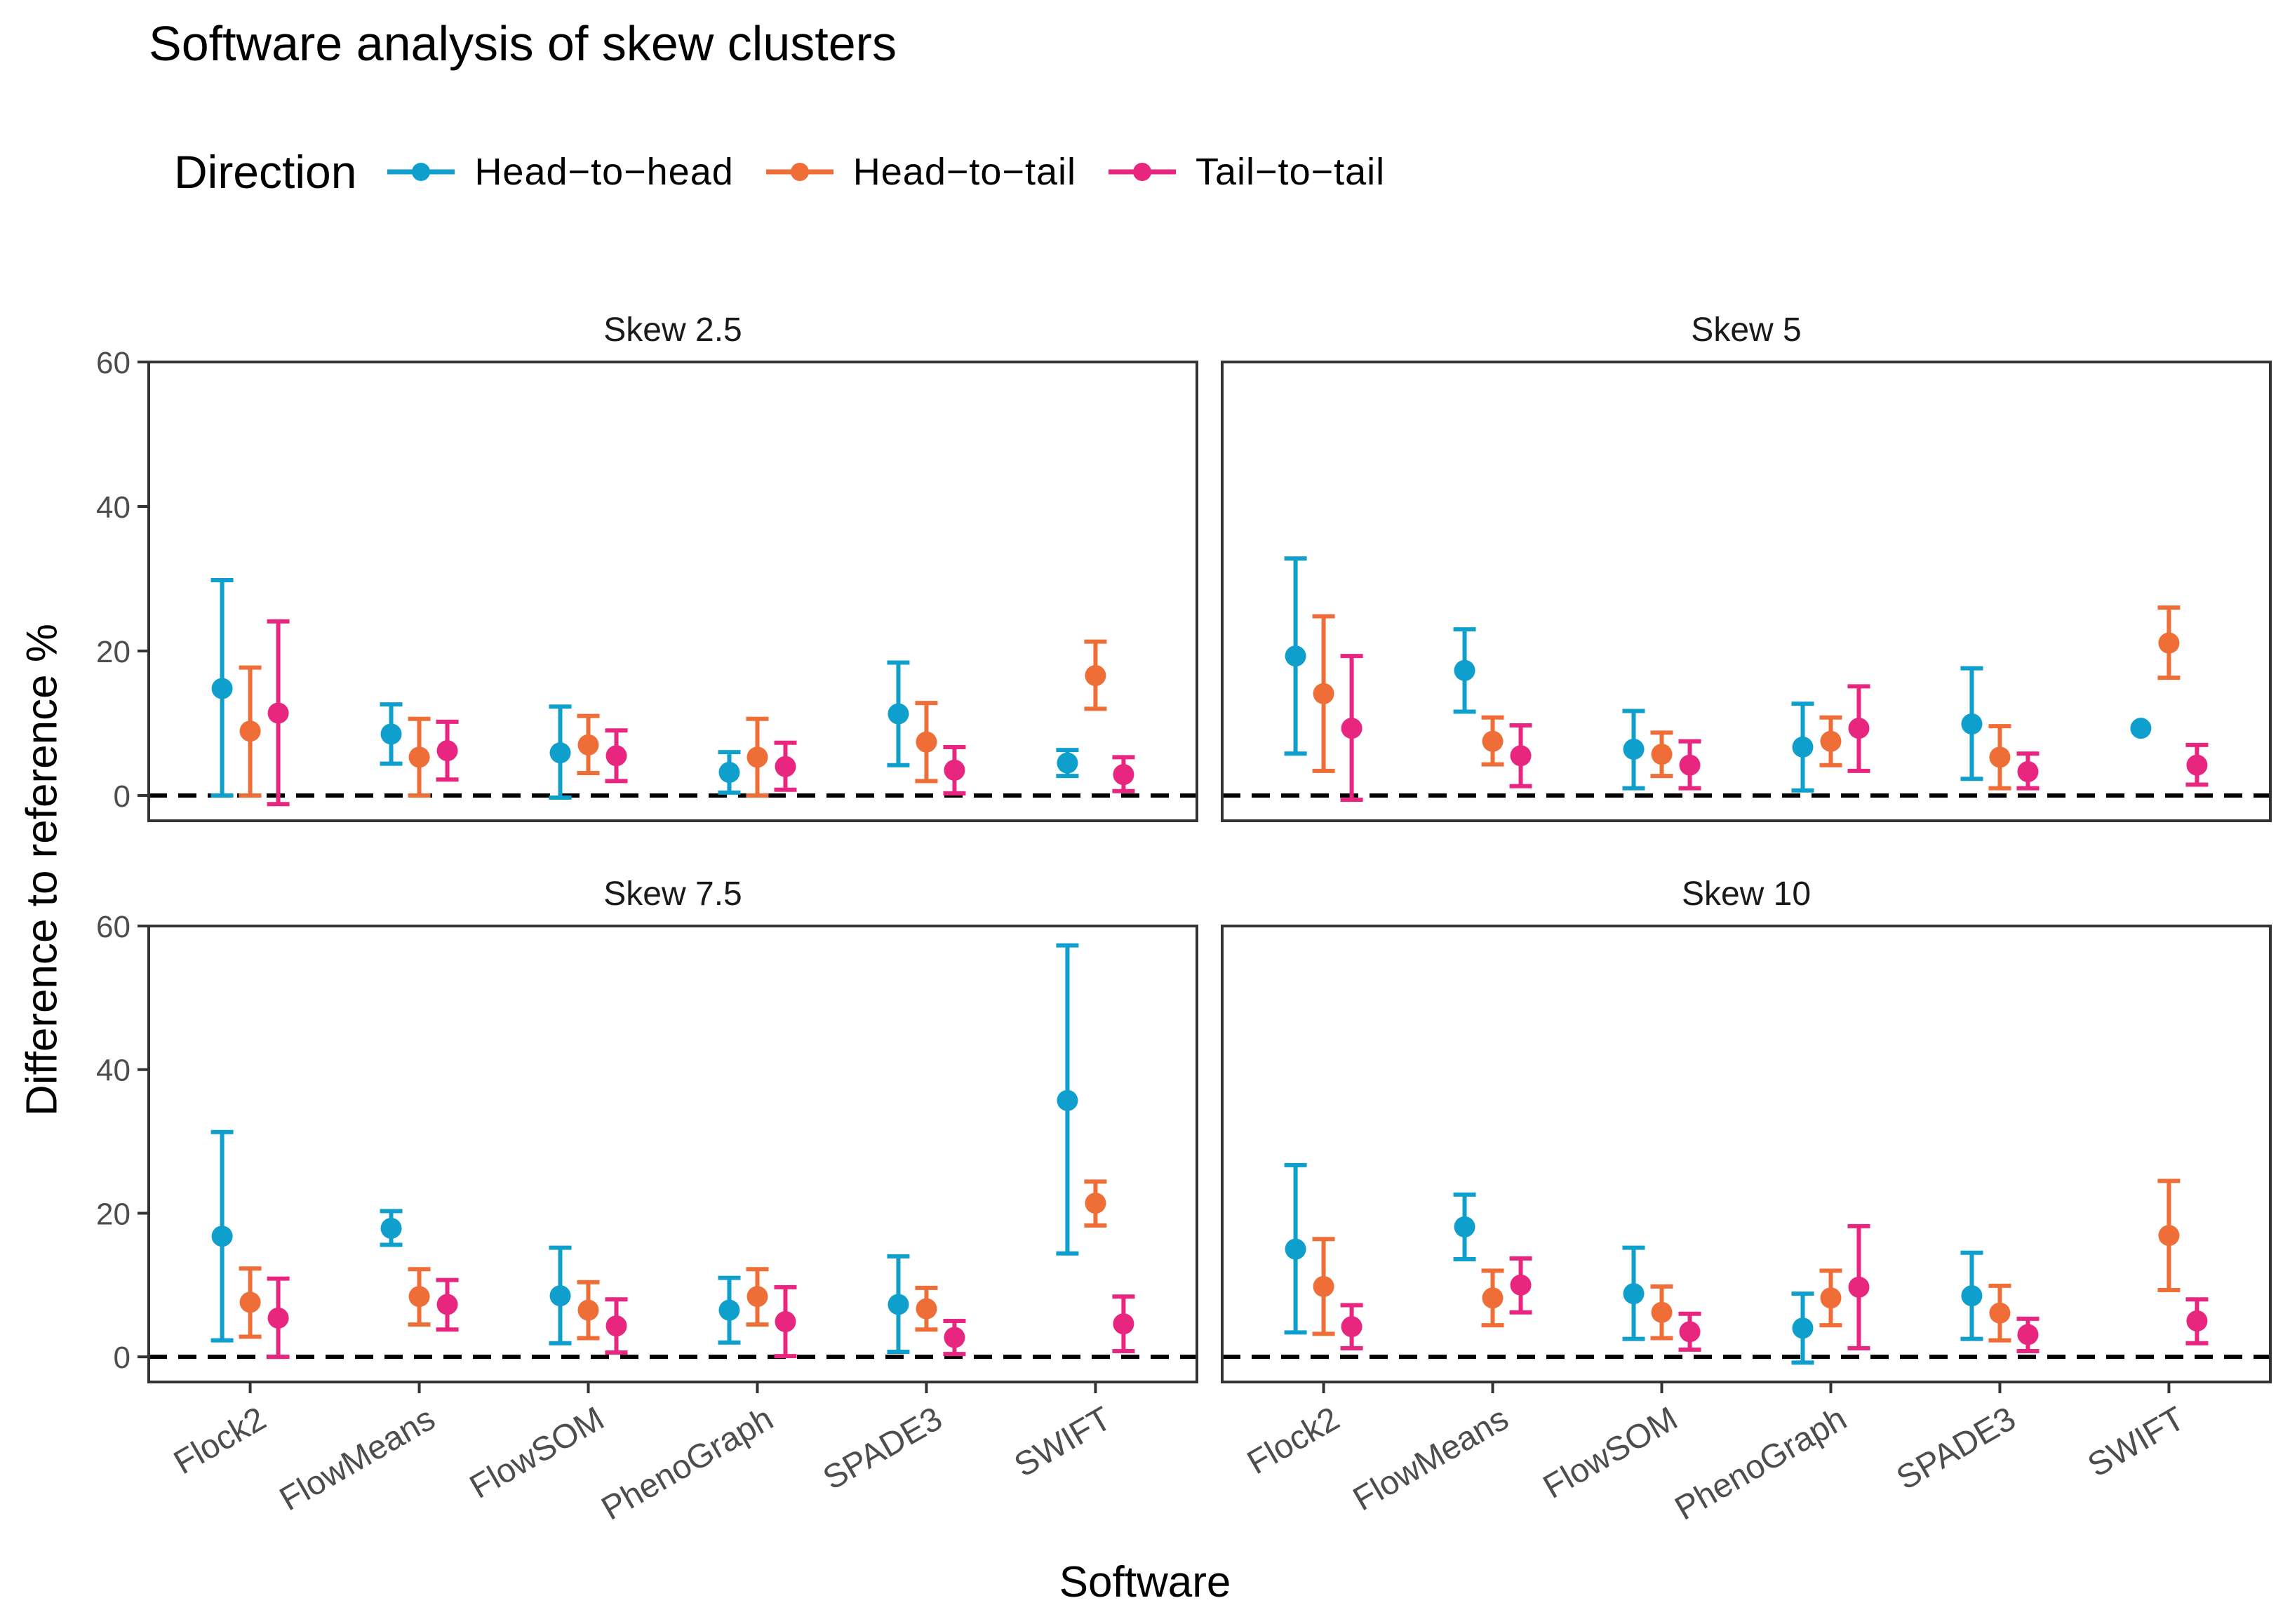  I want to click on legend-key-tail-to-tail, so click(1142, 172).